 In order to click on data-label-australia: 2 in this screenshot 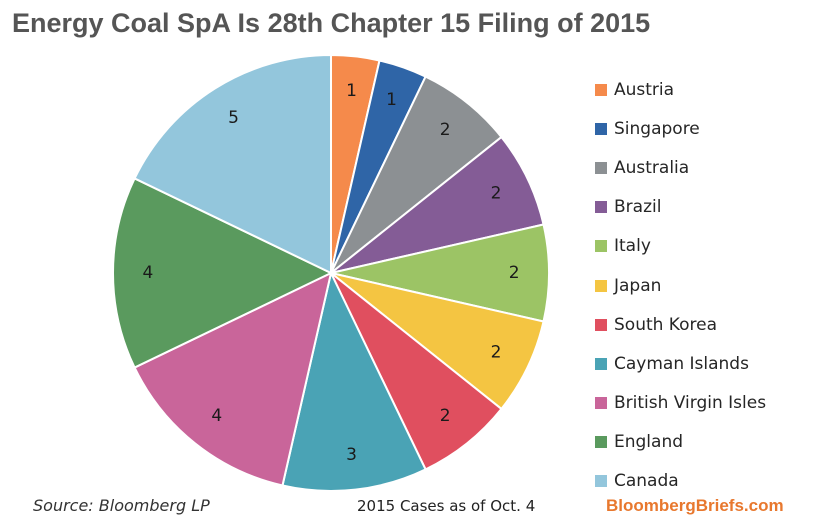, I will do `click(445, 130)`.